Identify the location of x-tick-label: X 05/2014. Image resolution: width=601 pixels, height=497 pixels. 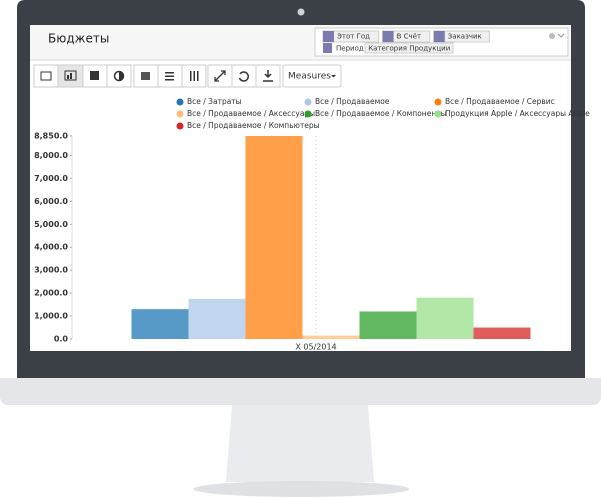
(315, 347).